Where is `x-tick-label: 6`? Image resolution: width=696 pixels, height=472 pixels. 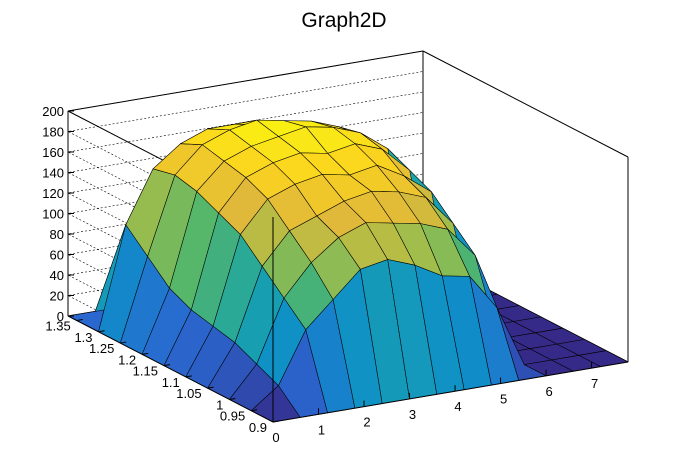 x-tick-label: 6 is located at coordinates (548, 391).